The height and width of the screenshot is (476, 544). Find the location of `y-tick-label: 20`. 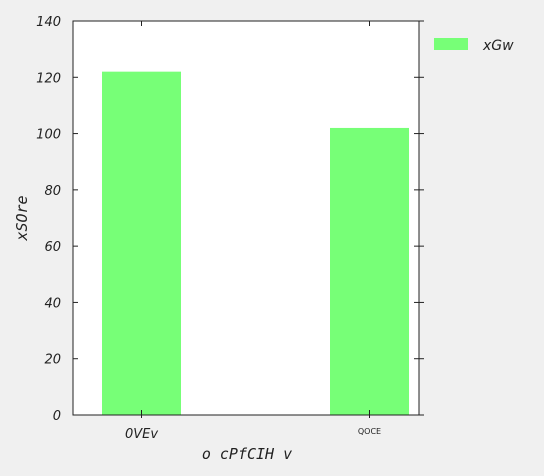

y-tick-label: 20 is located at coordinates (52, 360).